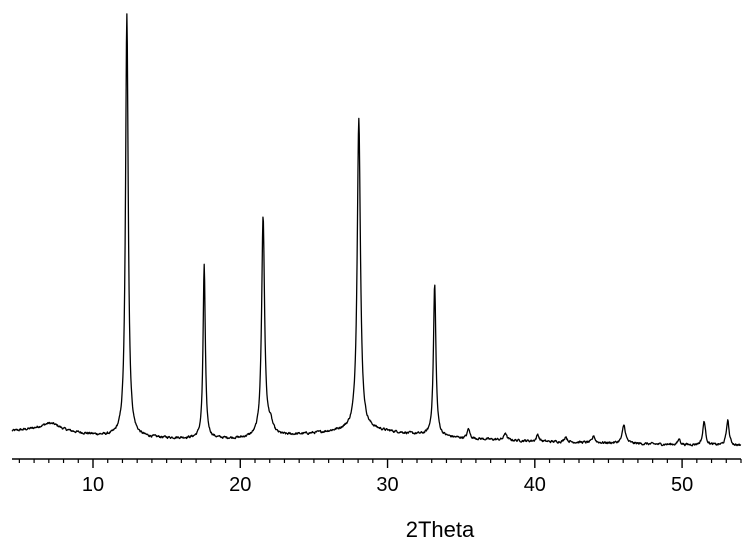 Image resolution: width=743 pixels, height=554 pixels. Describe the element at coordinates (440, 529) in the screenshot. I see `x-axis-title: 2Theta` at that location.